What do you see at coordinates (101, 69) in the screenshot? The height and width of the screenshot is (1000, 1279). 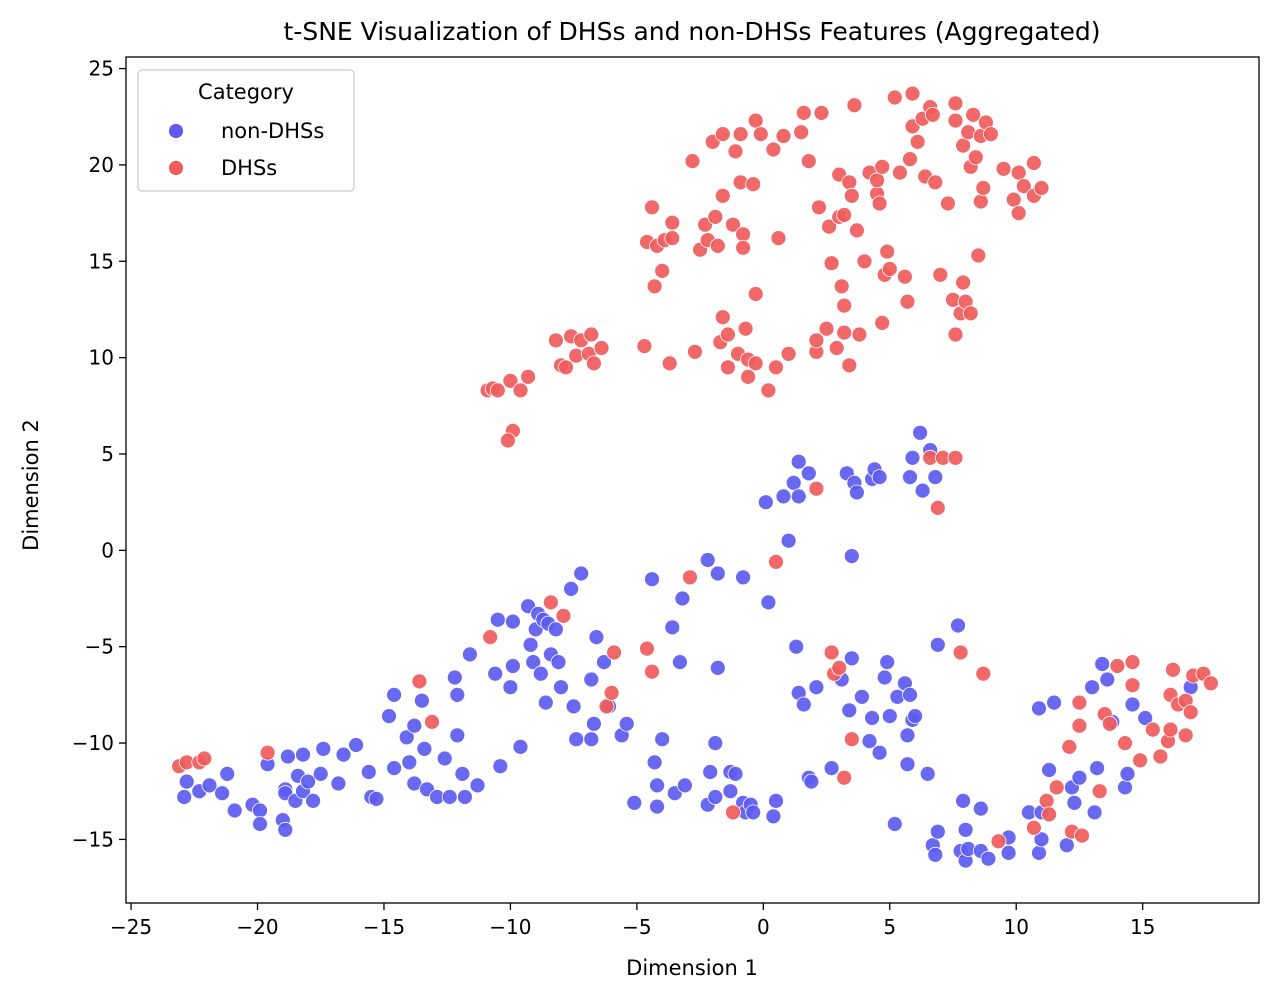 I see `y-tick-label: 25` at bounding box center [101, 69].